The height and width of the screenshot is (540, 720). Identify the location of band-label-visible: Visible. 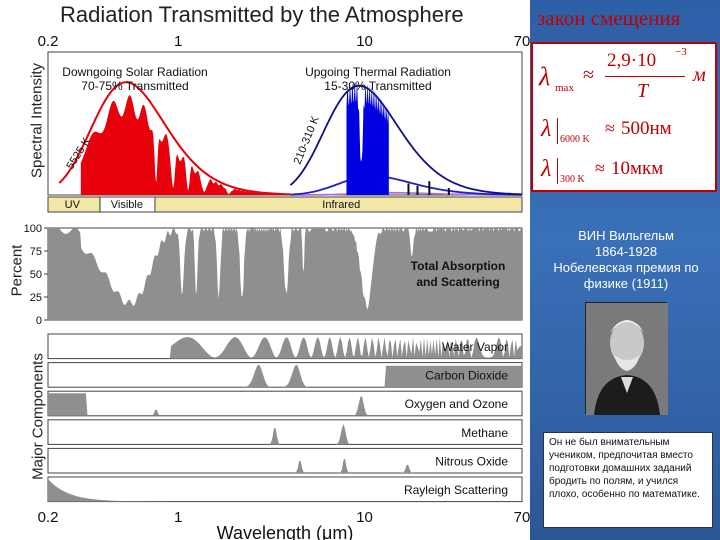
(127, 205).